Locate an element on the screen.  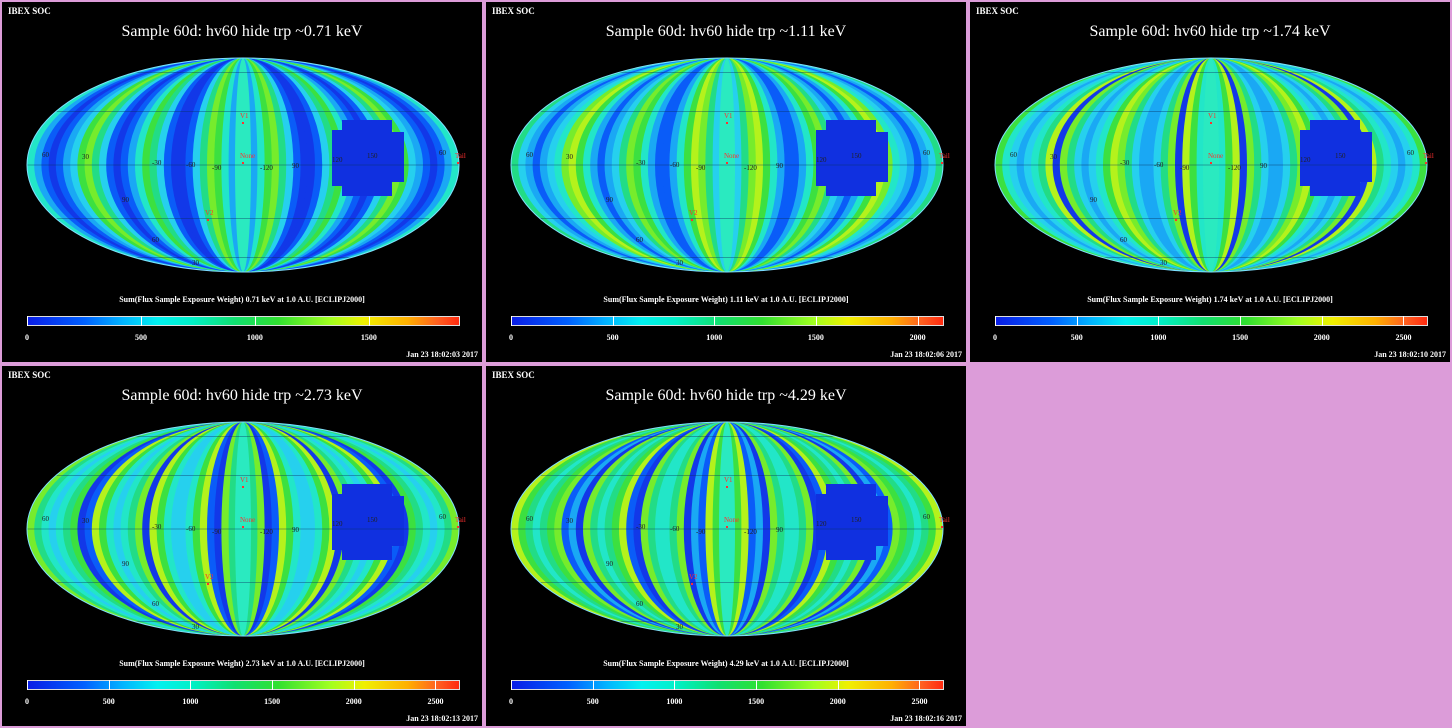
grid-number: -120 is located at coordinates (750, 168).